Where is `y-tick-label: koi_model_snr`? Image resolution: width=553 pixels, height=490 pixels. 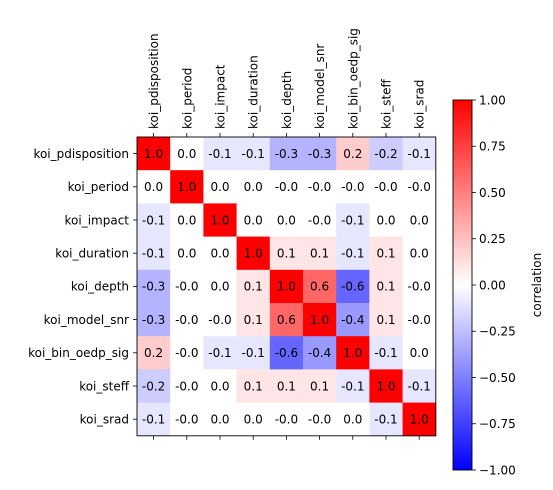 y-tick-label: koi_model_snr is located at coordinates (86, 320).